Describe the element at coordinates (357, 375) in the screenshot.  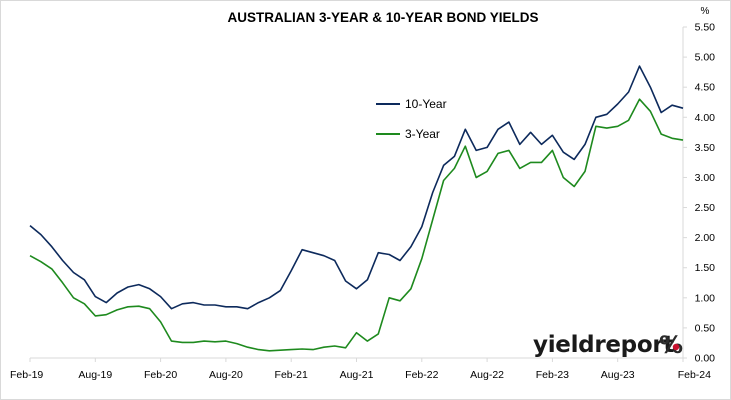
I see `x-tick-label: Aug-21` at that location.